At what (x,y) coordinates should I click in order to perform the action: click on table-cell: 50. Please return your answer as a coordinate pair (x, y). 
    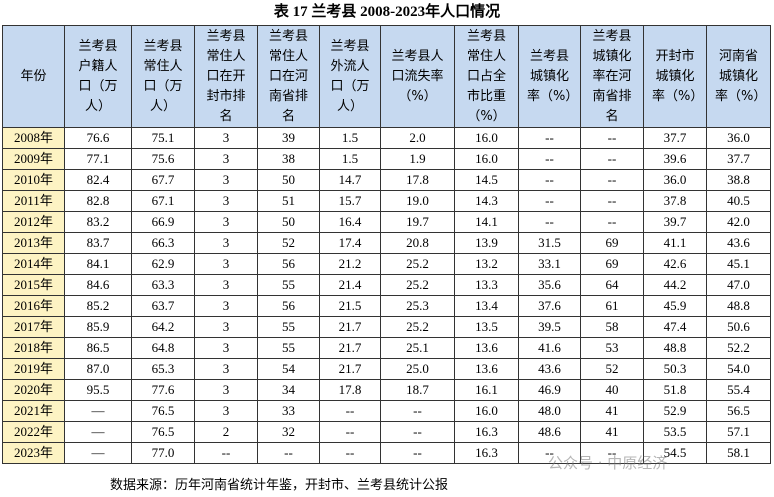
    Looking at the image, I should click on (288, 222).